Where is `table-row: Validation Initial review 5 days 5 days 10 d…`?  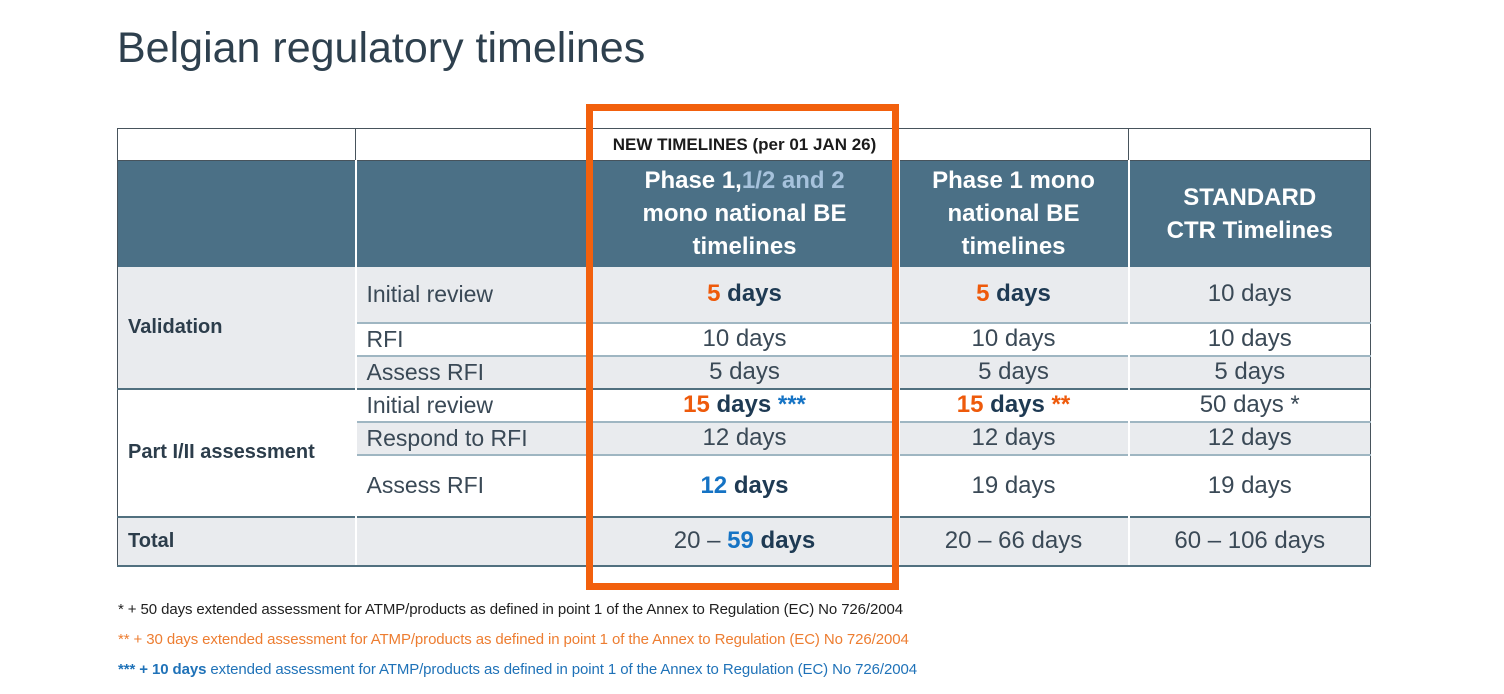 table-row: Validation Initial review 5 days 5 days 10 d… is located at coordinates (744, 327).